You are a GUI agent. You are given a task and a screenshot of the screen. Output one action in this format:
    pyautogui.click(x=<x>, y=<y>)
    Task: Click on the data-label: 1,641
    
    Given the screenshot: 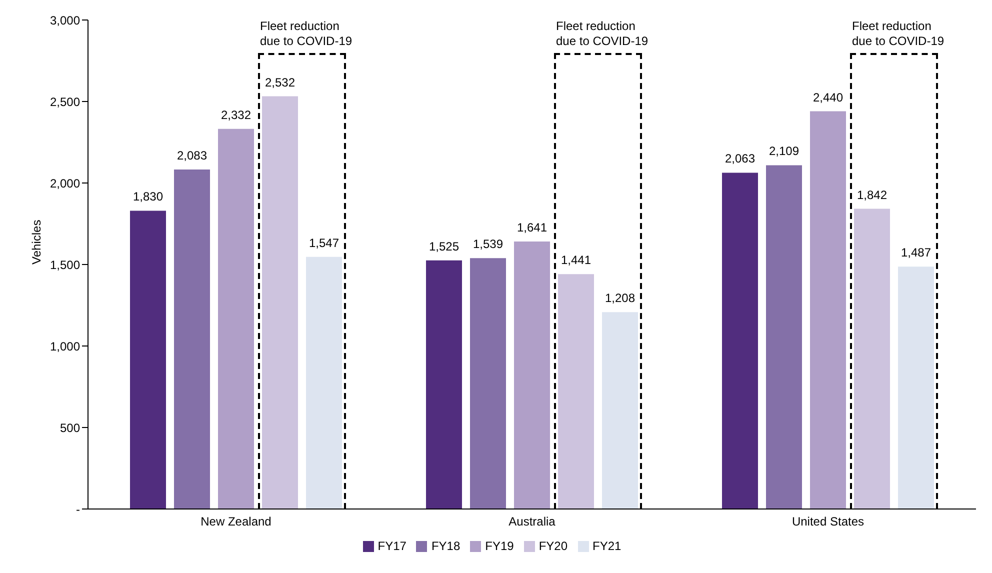 What is the action you would take?
    pyautogui.click(x=532, y=227)
    